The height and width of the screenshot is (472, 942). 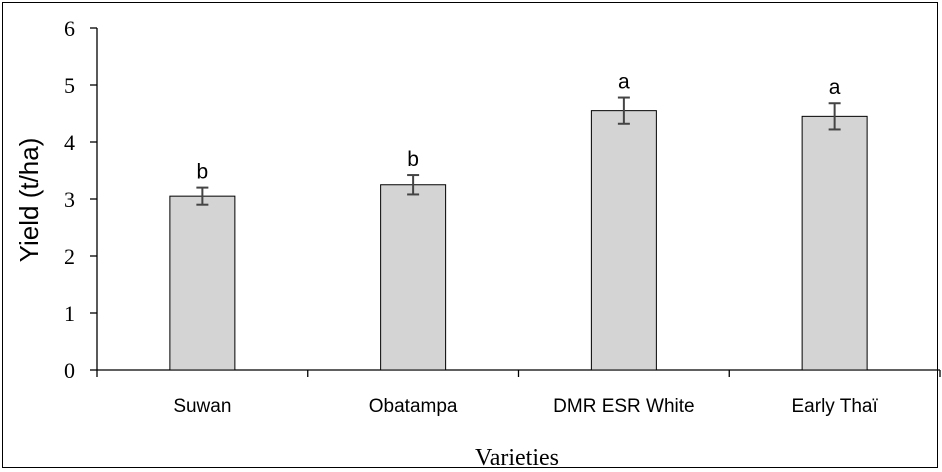 What do you see at coordinates (69, 370) in the screenshot?
I see `y-tick-label: 0` at bounding box center [69, 370].